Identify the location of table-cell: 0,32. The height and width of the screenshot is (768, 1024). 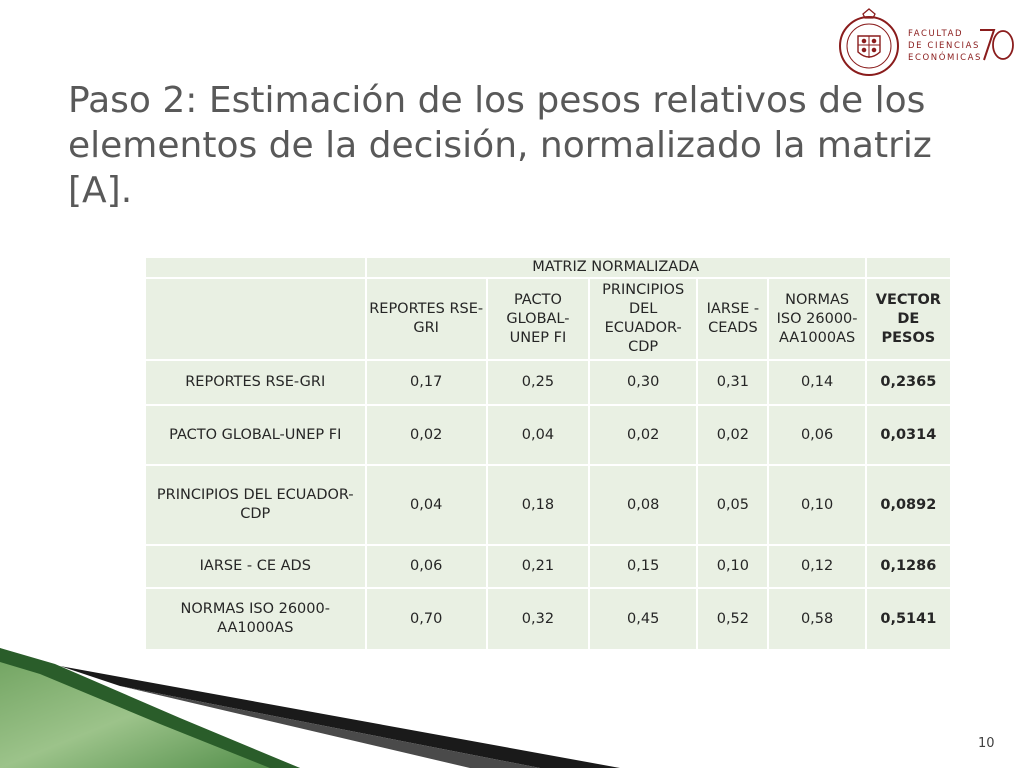
(538, 619).